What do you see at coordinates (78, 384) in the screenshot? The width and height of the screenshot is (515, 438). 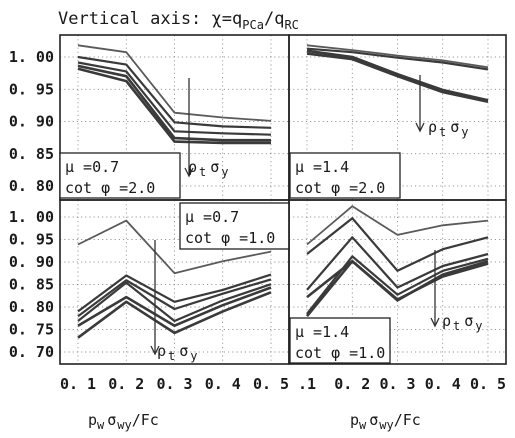 I see `x-tick-label: 0. 1` at bounding box center [78, 384].